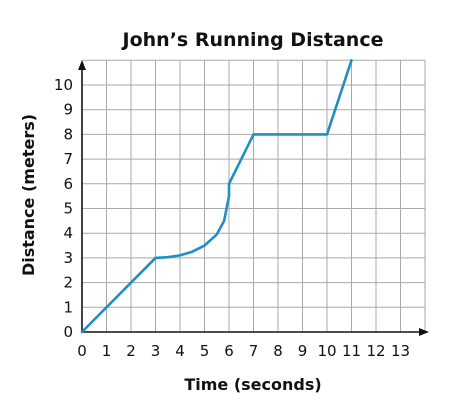 The height and width of the screenshot is (402, 450). What do you see at coordinates (205, 351) in the screenshot?
I see `x-tick-label: 5` at bounding box center [205, 351].